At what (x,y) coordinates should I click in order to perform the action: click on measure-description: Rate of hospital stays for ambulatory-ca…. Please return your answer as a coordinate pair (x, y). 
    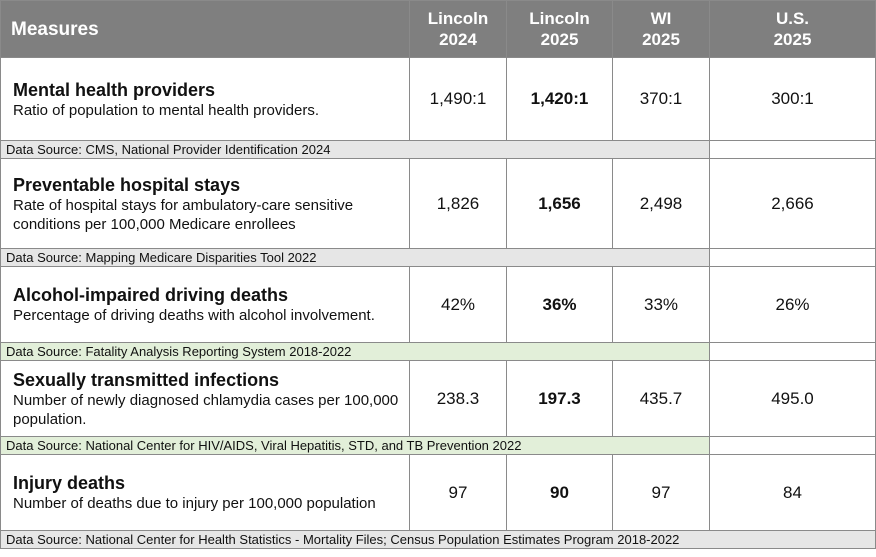
    Looking at the image, I should click on (183, 214).